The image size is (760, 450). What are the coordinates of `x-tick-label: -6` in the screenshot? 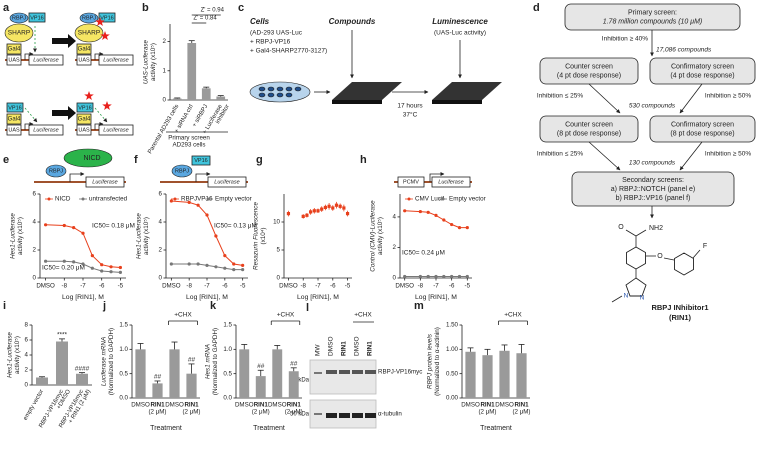 It's located at (333, 286).